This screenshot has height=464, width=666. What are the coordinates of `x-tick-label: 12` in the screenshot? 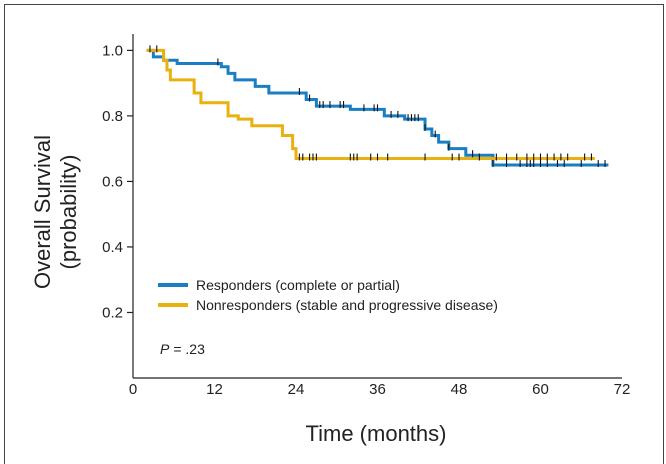 It's located at (214, 389).